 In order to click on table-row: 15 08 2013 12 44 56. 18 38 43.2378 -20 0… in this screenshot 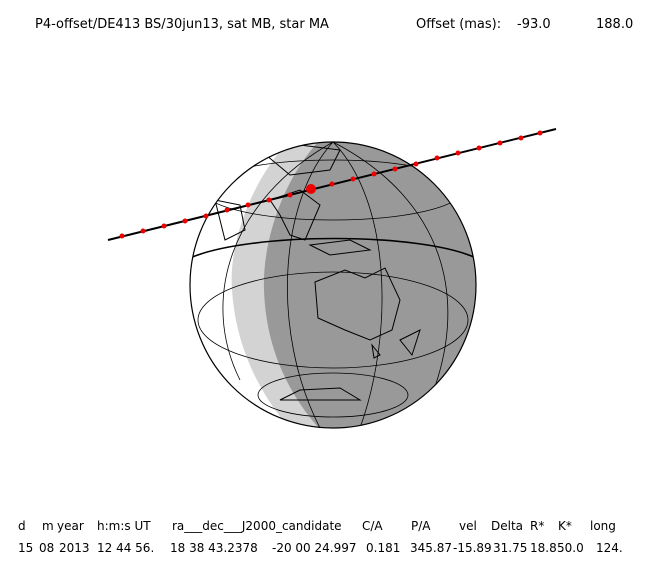, I will do `click(320, 548)`.